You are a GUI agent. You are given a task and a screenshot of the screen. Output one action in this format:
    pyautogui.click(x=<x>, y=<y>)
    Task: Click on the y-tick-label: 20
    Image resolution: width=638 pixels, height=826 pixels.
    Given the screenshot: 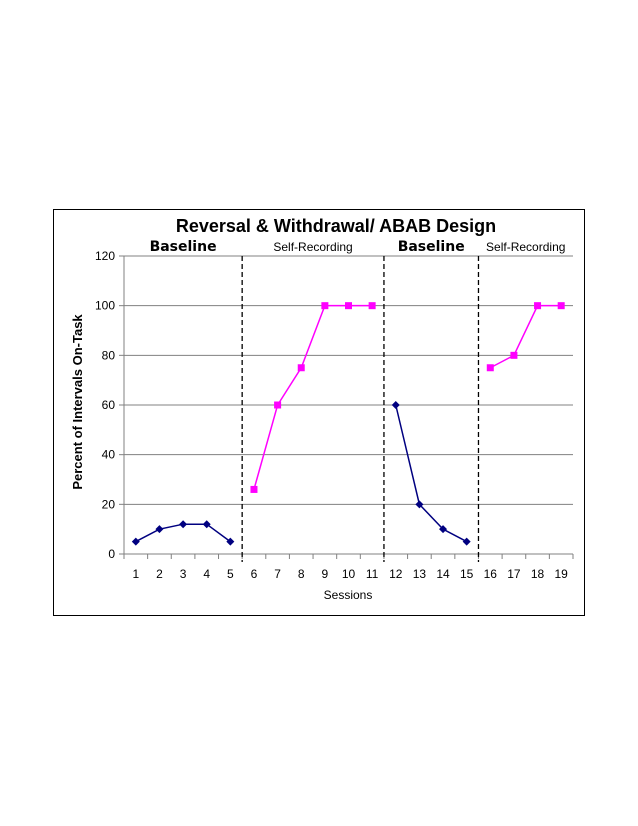 What is the action you would take?
    pyautogui.click(x=109, y=504)
    